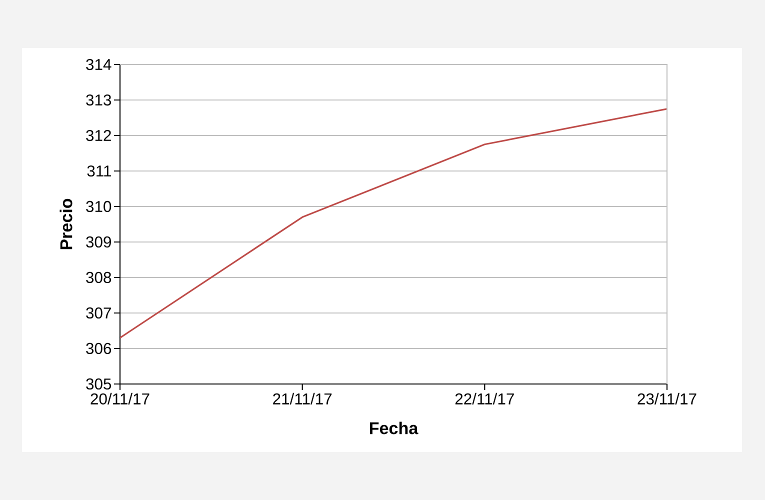  Describe the element at coordinates (98, 242) in the screenshot. I see `y-tick-label: 309` at that location.